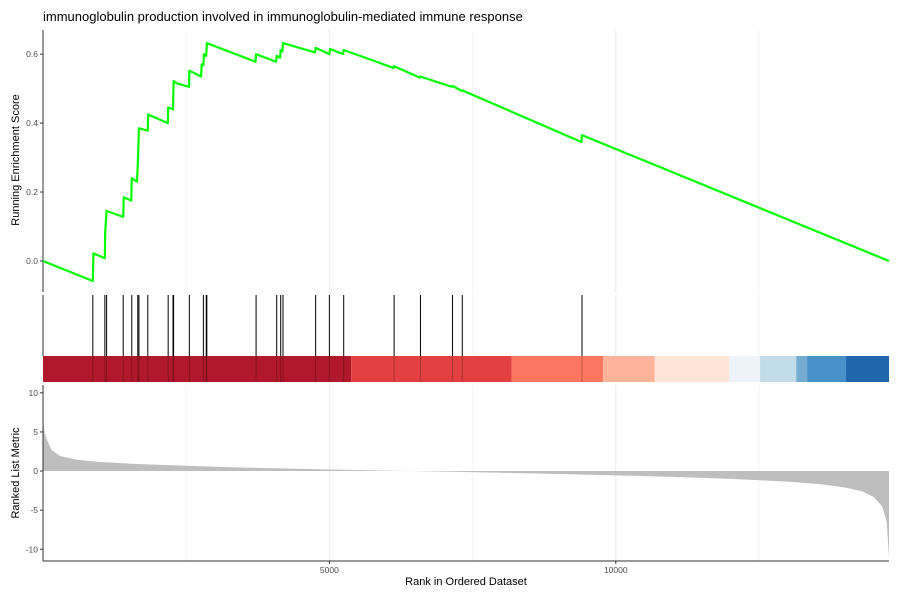 This screenshot has width=900, height=600. I want to click on x-tick-label: 10000, so click(616, 570).